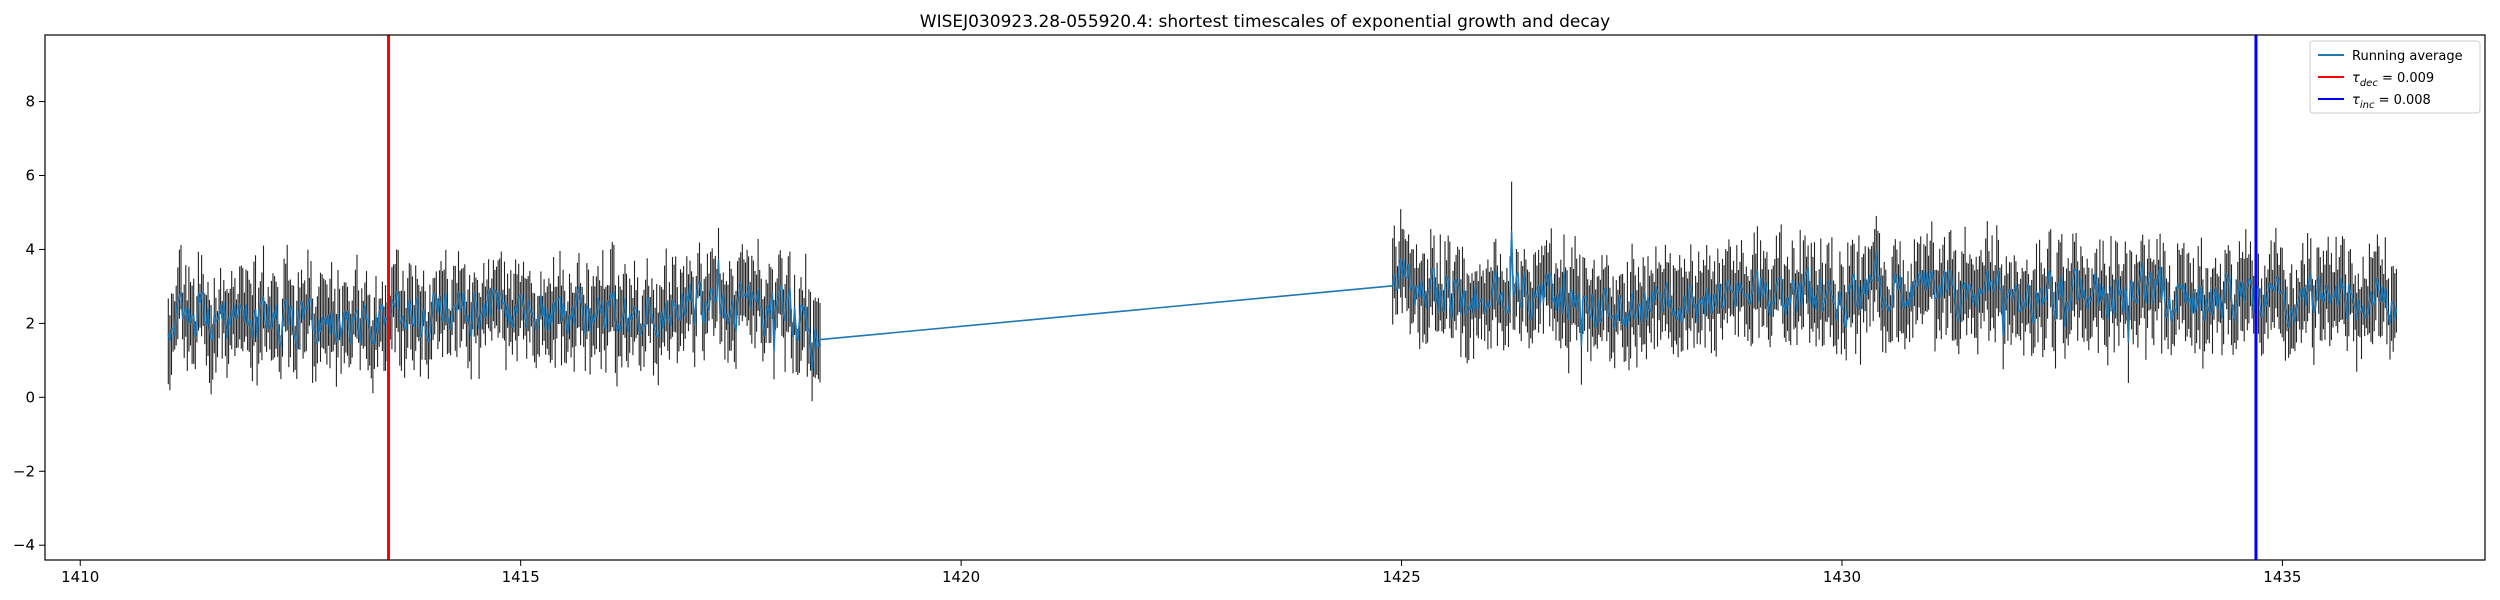  I want to click on y-tick-label: 0, so click(30, 397).